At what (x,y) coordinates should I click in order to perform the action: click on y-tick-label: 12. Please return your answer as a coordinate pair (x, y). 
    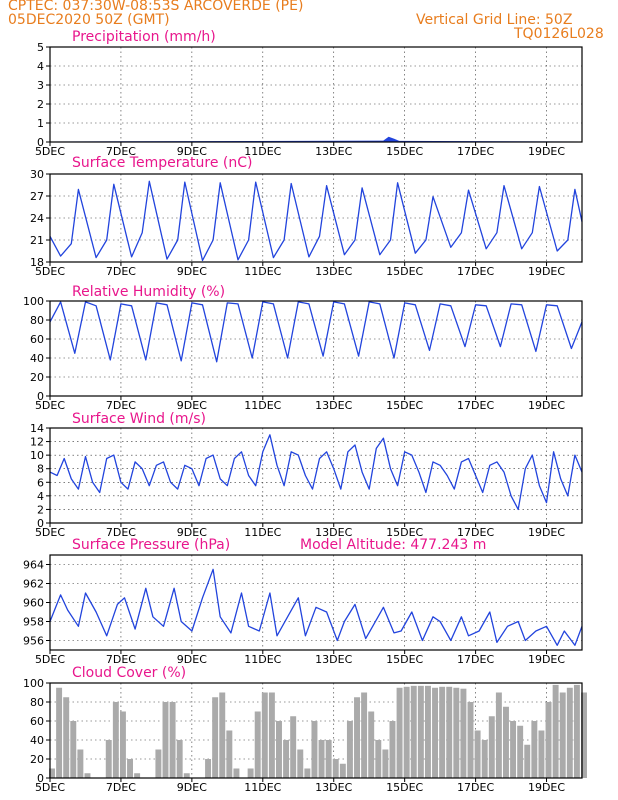
    Looking at the image, I should click on (37, 442).